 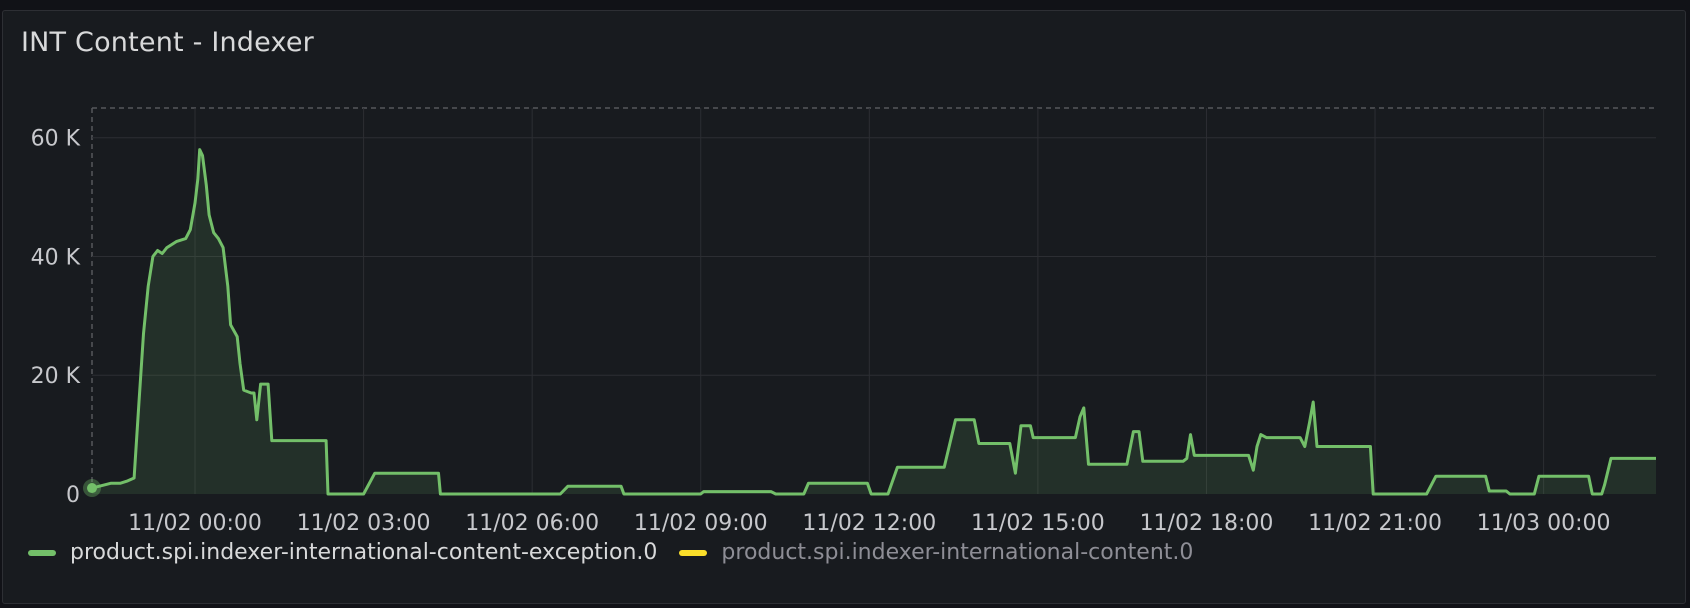 What do you see at coordinates (693, 552) in the screenshot?
I see `legend-swatch-yellow` at bounding box center [693, 552].